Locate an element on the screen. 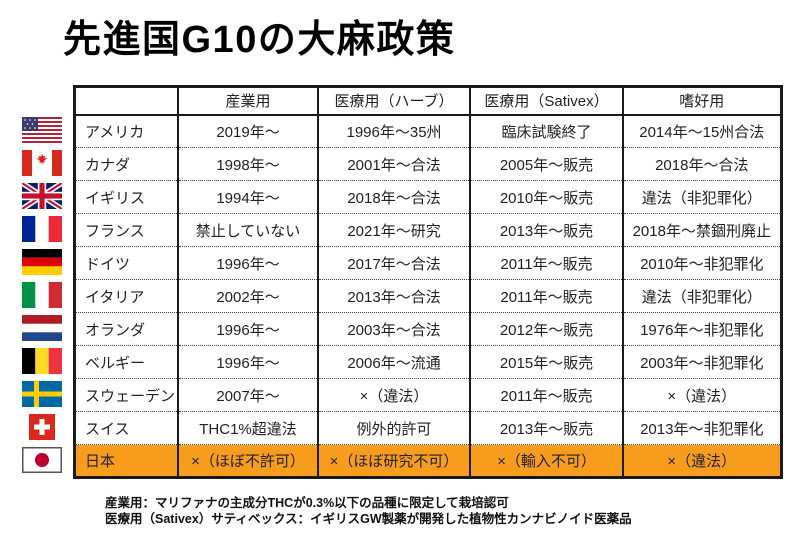 The width and height of the screenshot is (800, 551). flag-belgium-icon is located at coordinates (42, 360).